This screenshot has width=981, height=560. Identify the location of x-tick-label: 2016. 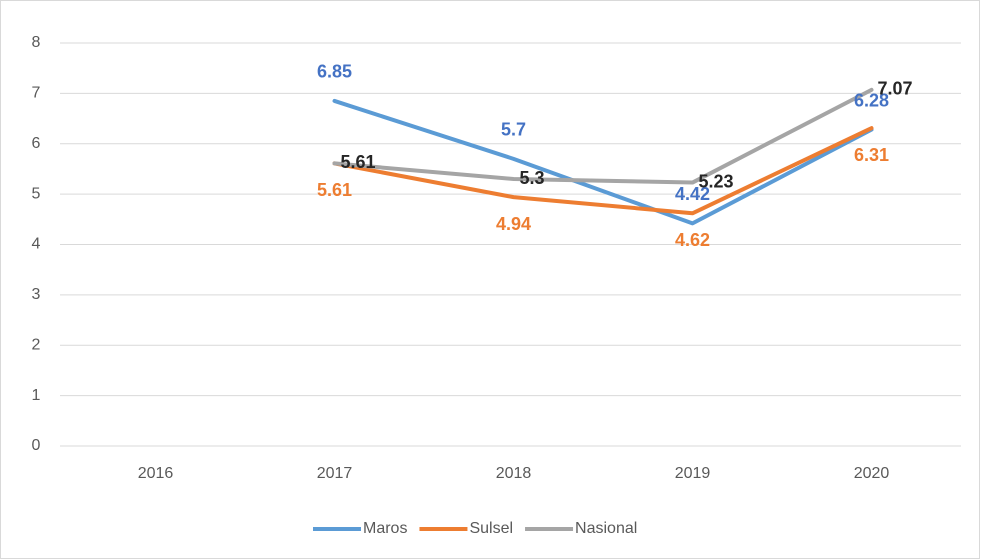
(156, 473).